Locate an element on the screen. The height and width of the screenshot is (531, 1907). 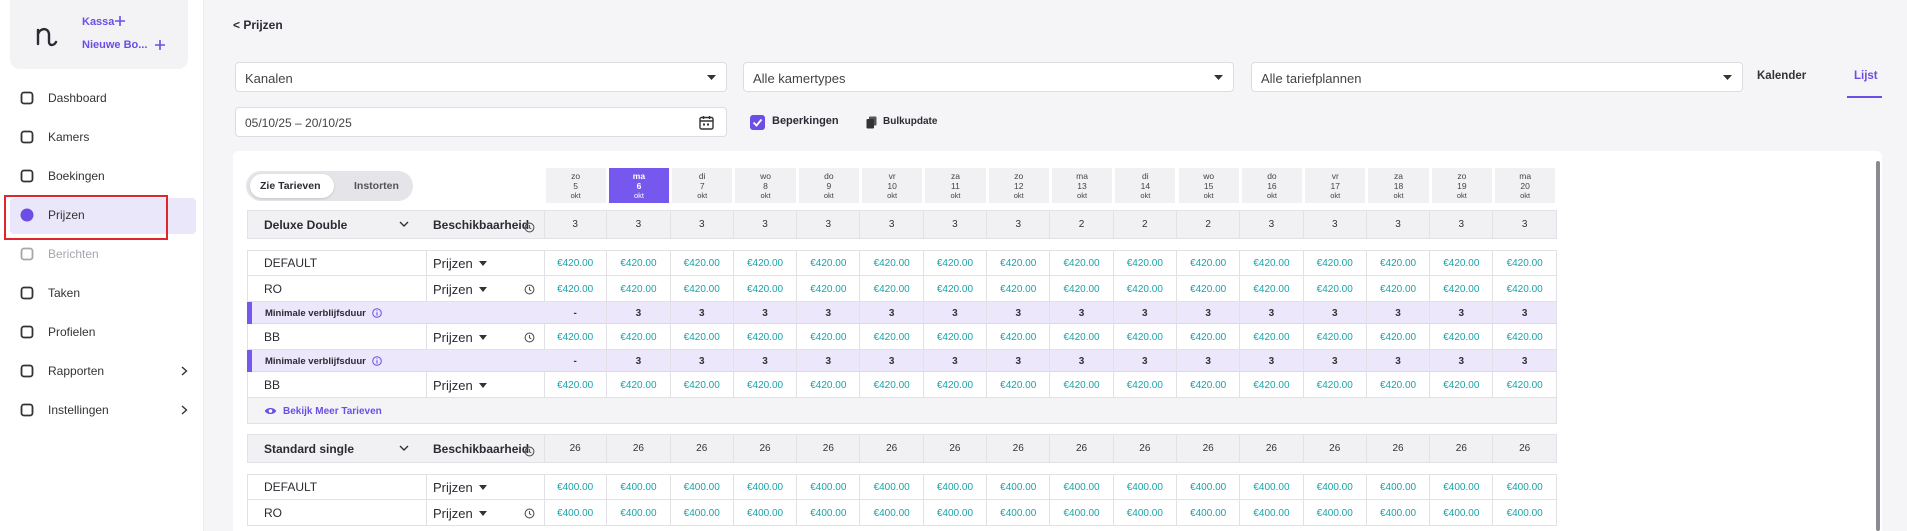
grid-cell: - is located at coordinates (576, 313).